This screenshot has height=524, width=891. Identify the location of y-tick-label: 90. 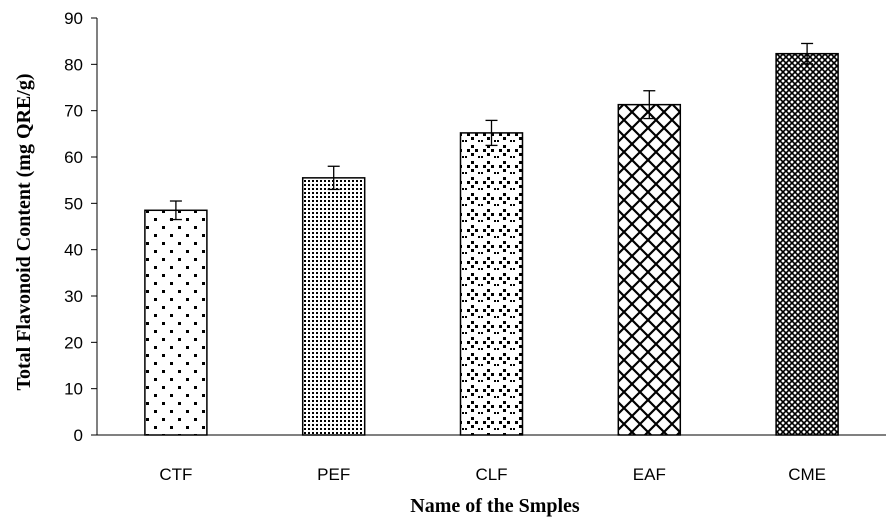
(73, 18).